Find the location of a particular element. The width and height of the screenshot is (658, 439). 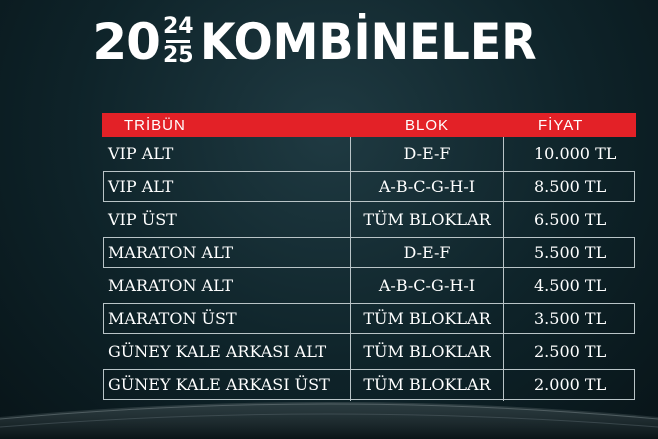

table-row: MARATON ÜST TÜM BLOKLAR 3.500 TL is located at coordinates (369, 318).